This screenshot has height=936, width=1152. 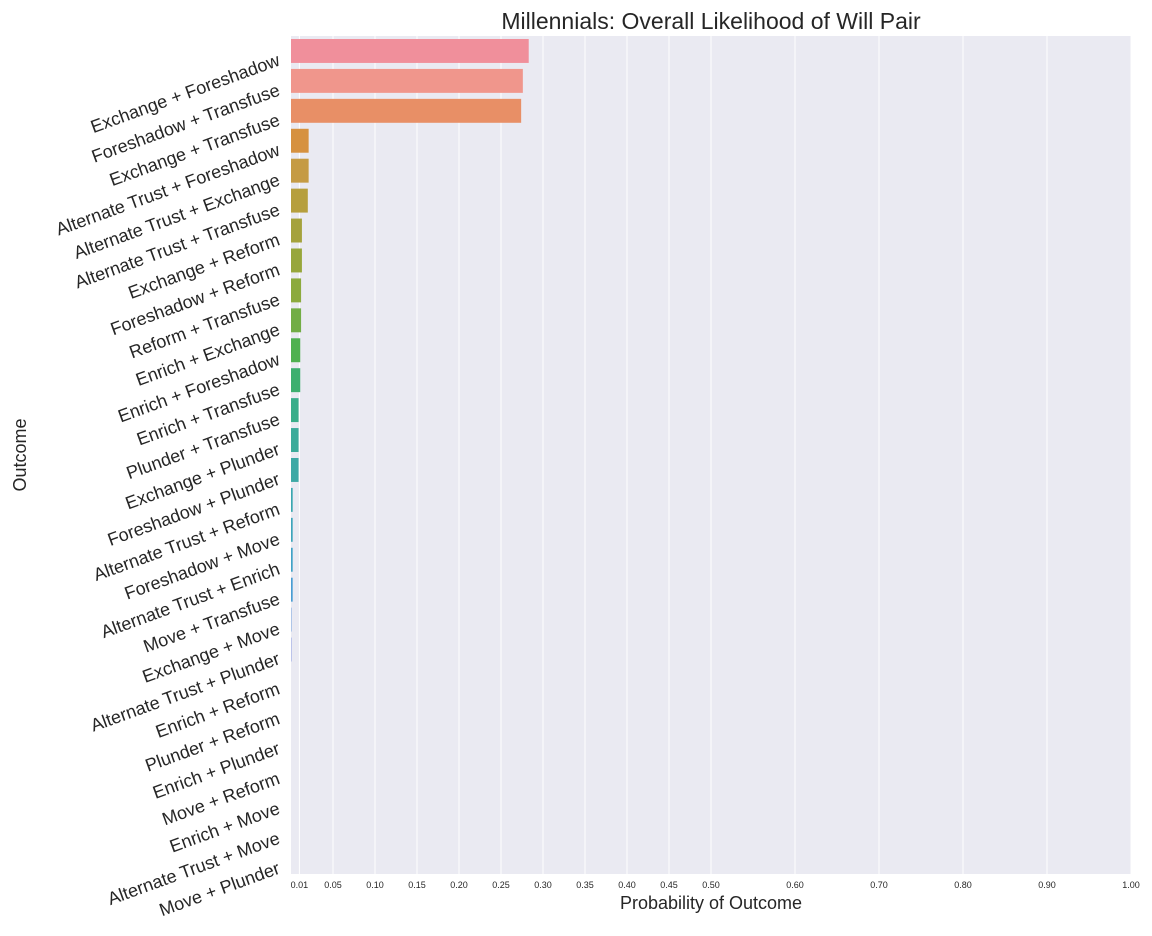 I want to click on x-tick-label: 0.60, so click(x=795, y=885).